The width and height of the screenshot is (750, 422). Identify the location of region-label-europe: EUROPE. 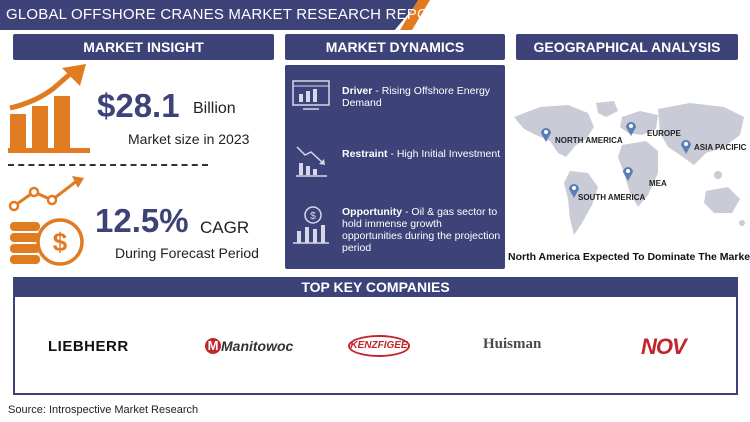
(664, 133).